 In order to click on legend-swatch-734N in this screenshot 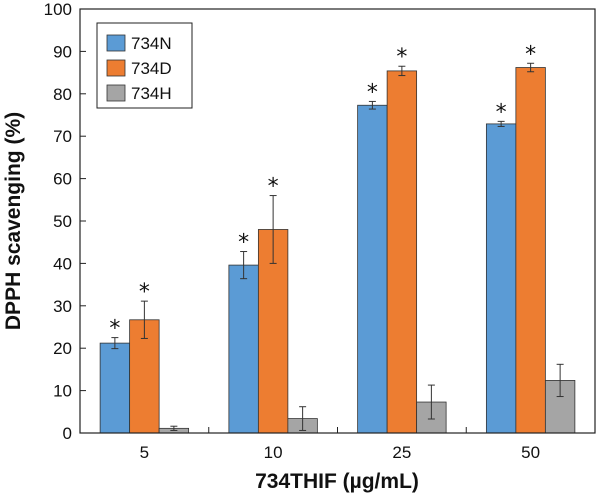, I will do `click(116, 43)`.